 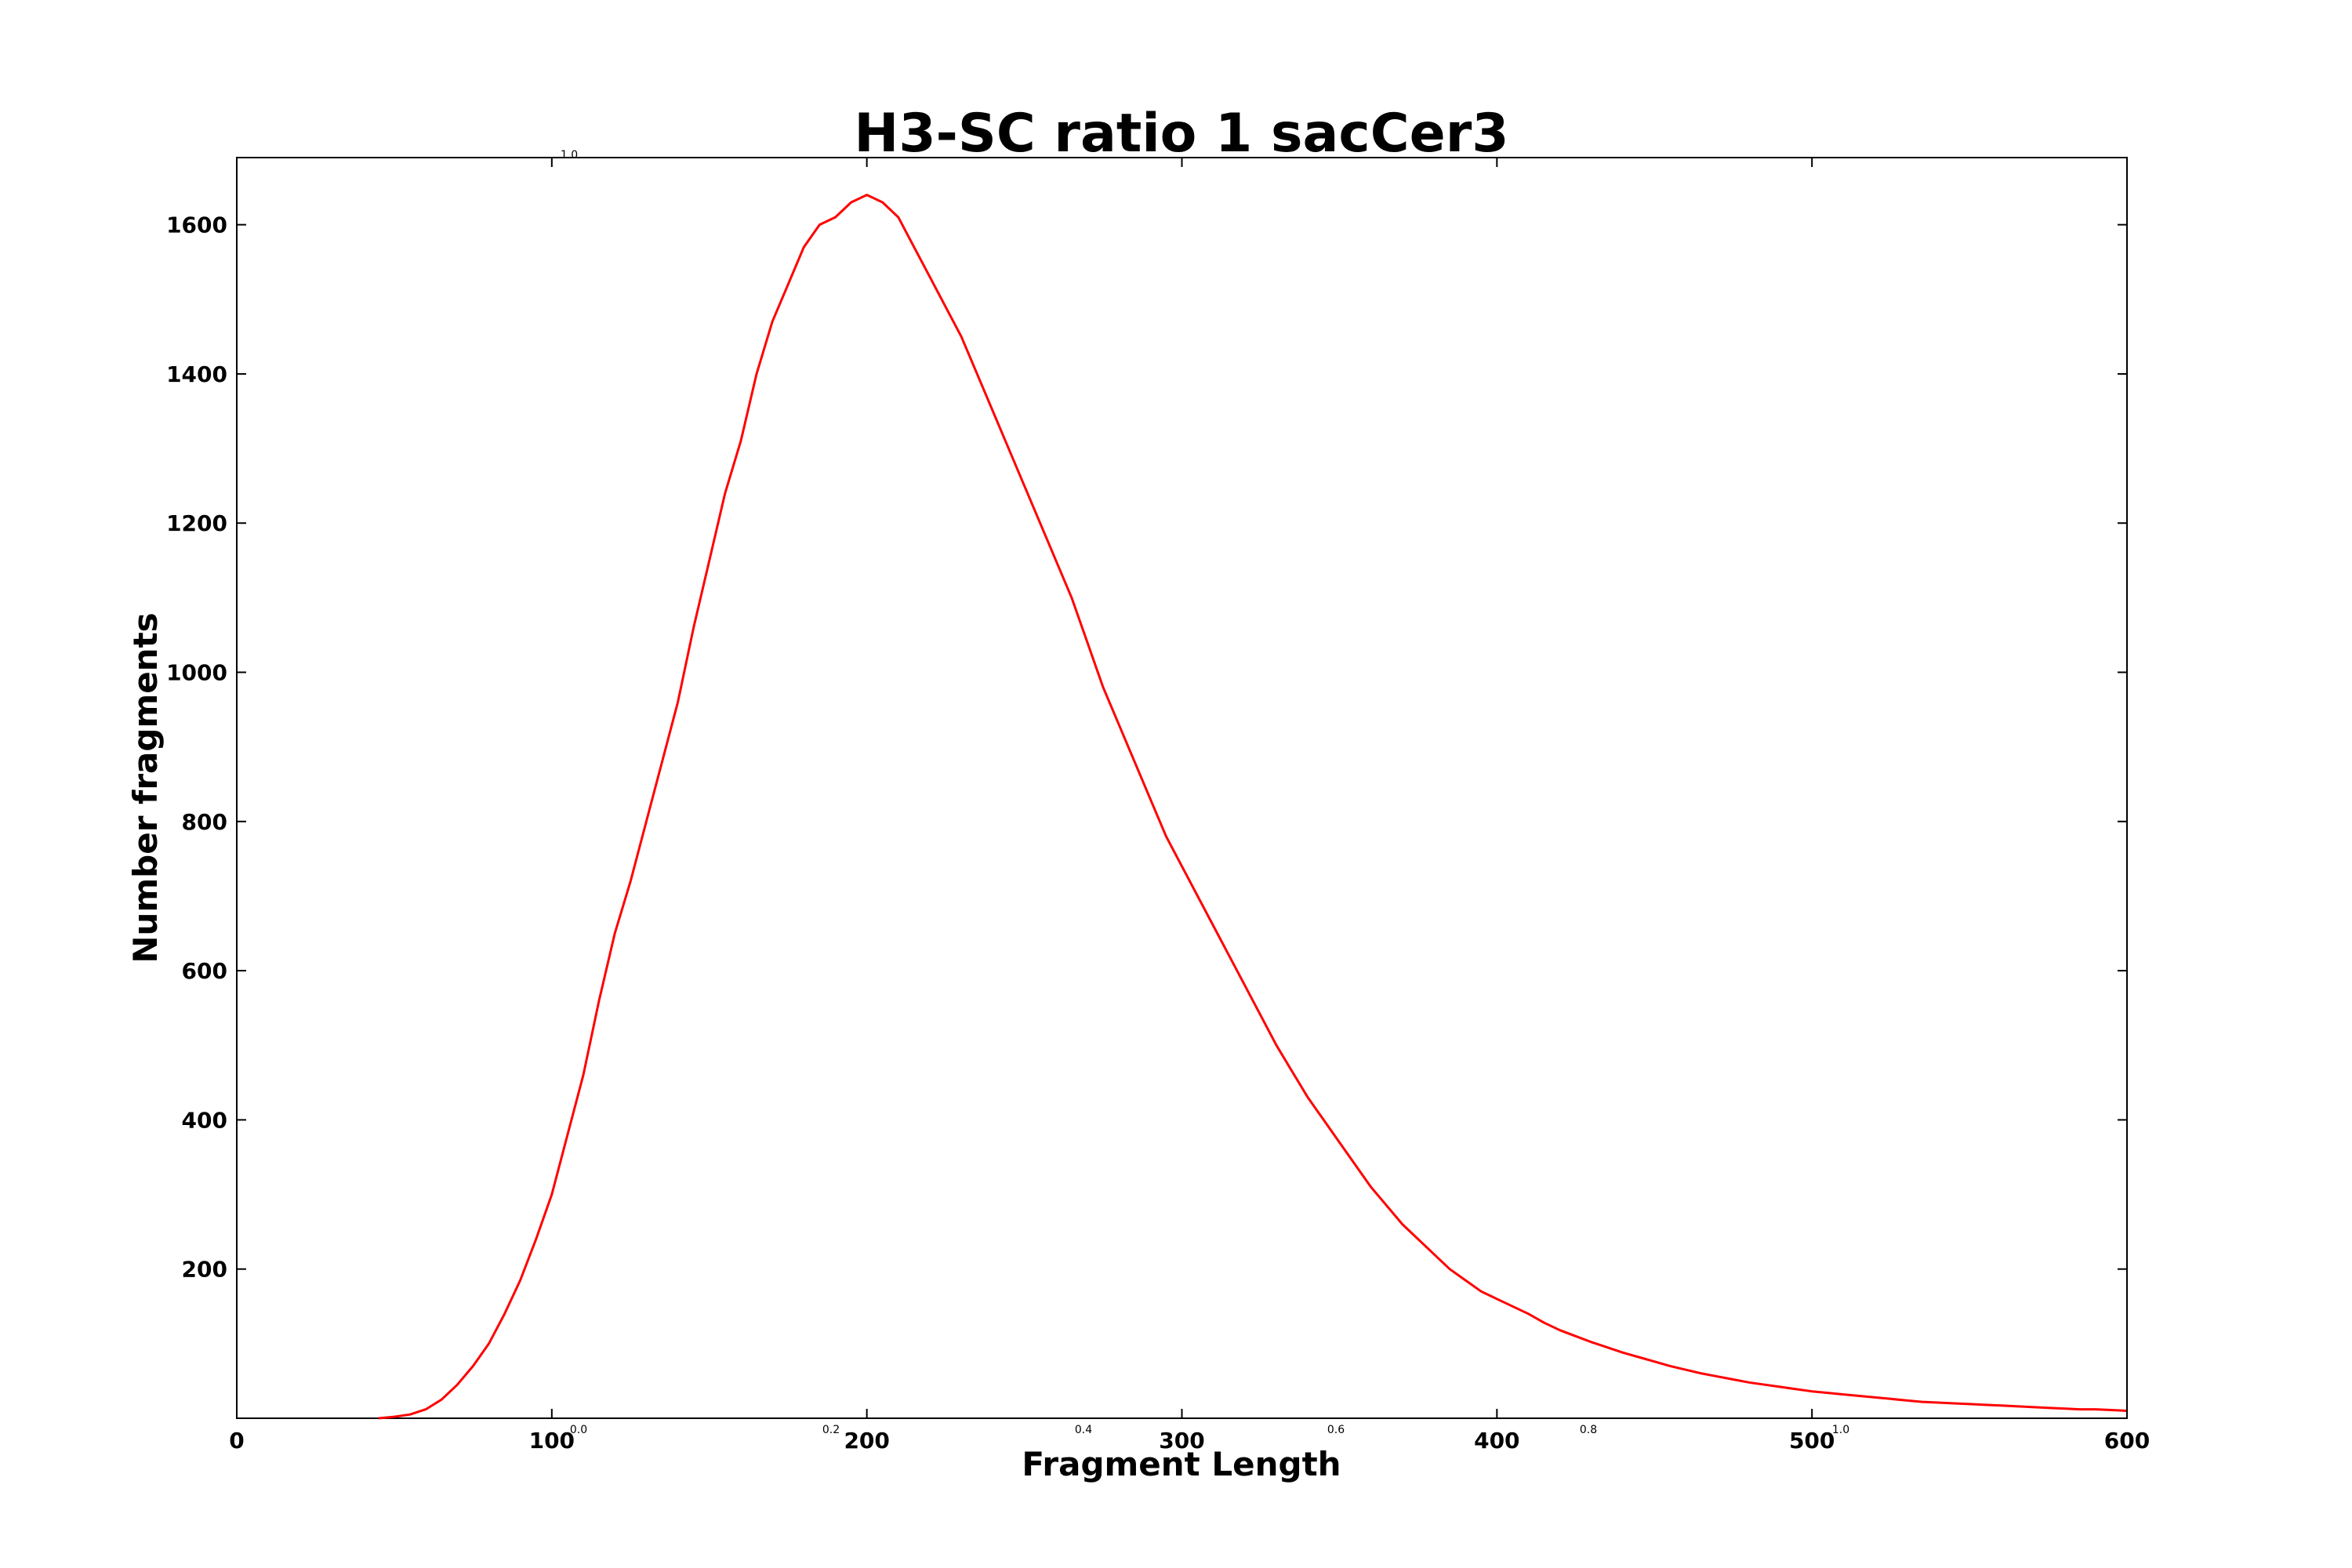 I want to click on ghost-x-tick-label: 0.8, so click(x=1588, y=1430).